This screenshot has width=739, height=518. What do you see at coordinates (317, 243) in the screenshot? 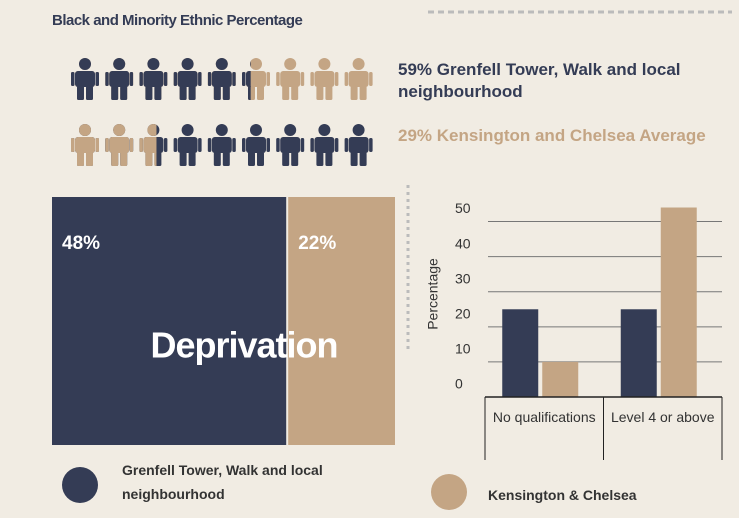
I see `value-label: 22%` at bounding box center [317, 243].